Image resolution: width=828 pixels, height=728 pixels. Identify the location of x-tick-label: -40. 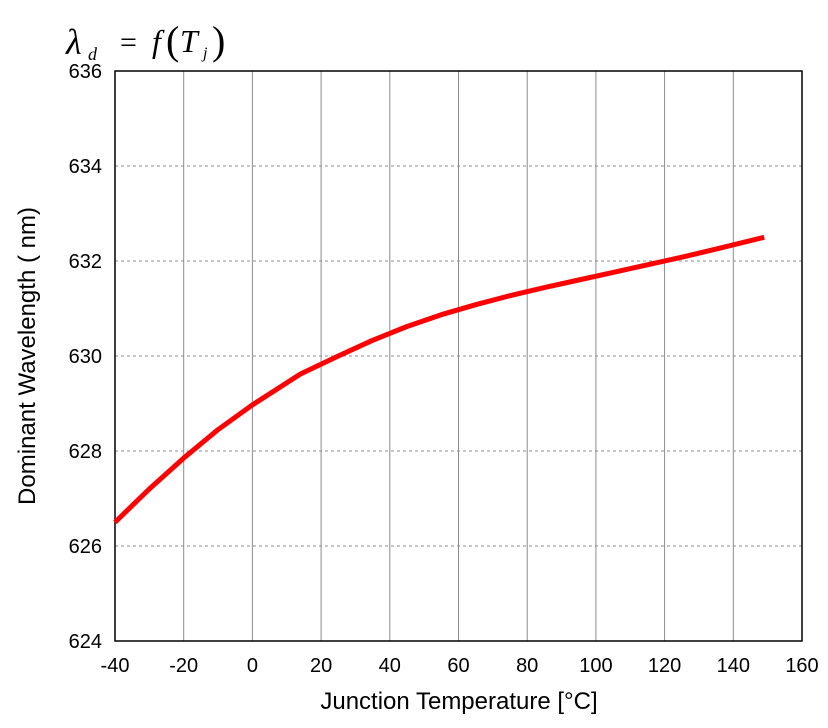
(115, 666).